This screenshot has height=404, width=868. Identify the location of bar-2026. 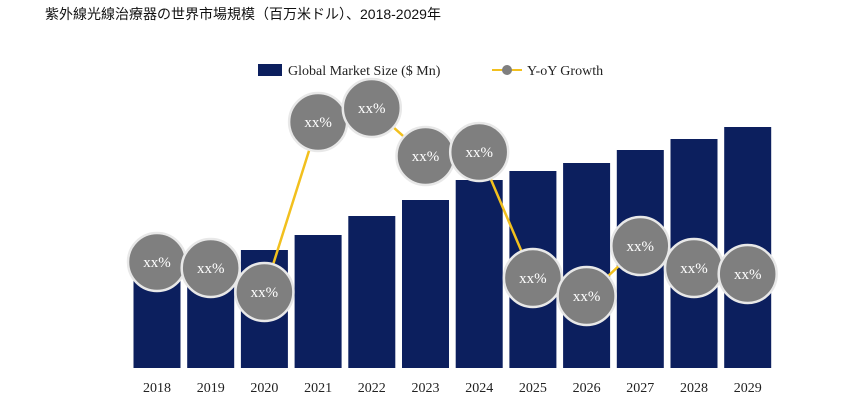
(587, 265).